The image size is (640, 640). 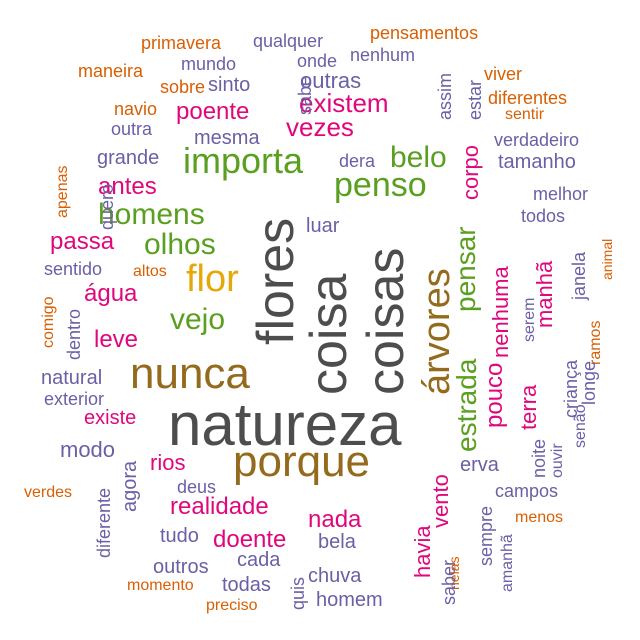 I want to click on word: tudo, so click(x=179, y=536).